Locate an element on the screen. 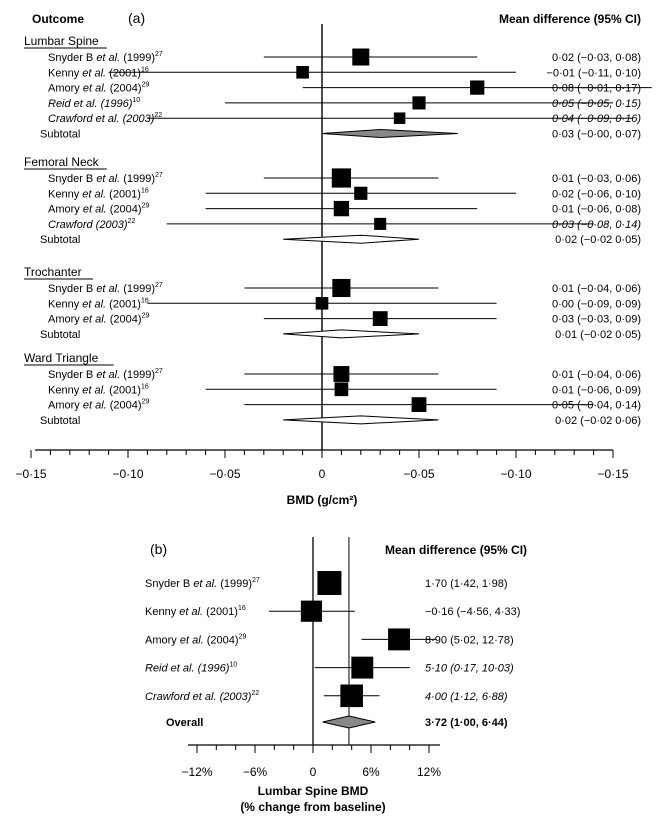  panel-a-subtotal-ci-text: 0·01 (−0·02 0·05) is located at coordinates (598, 335).